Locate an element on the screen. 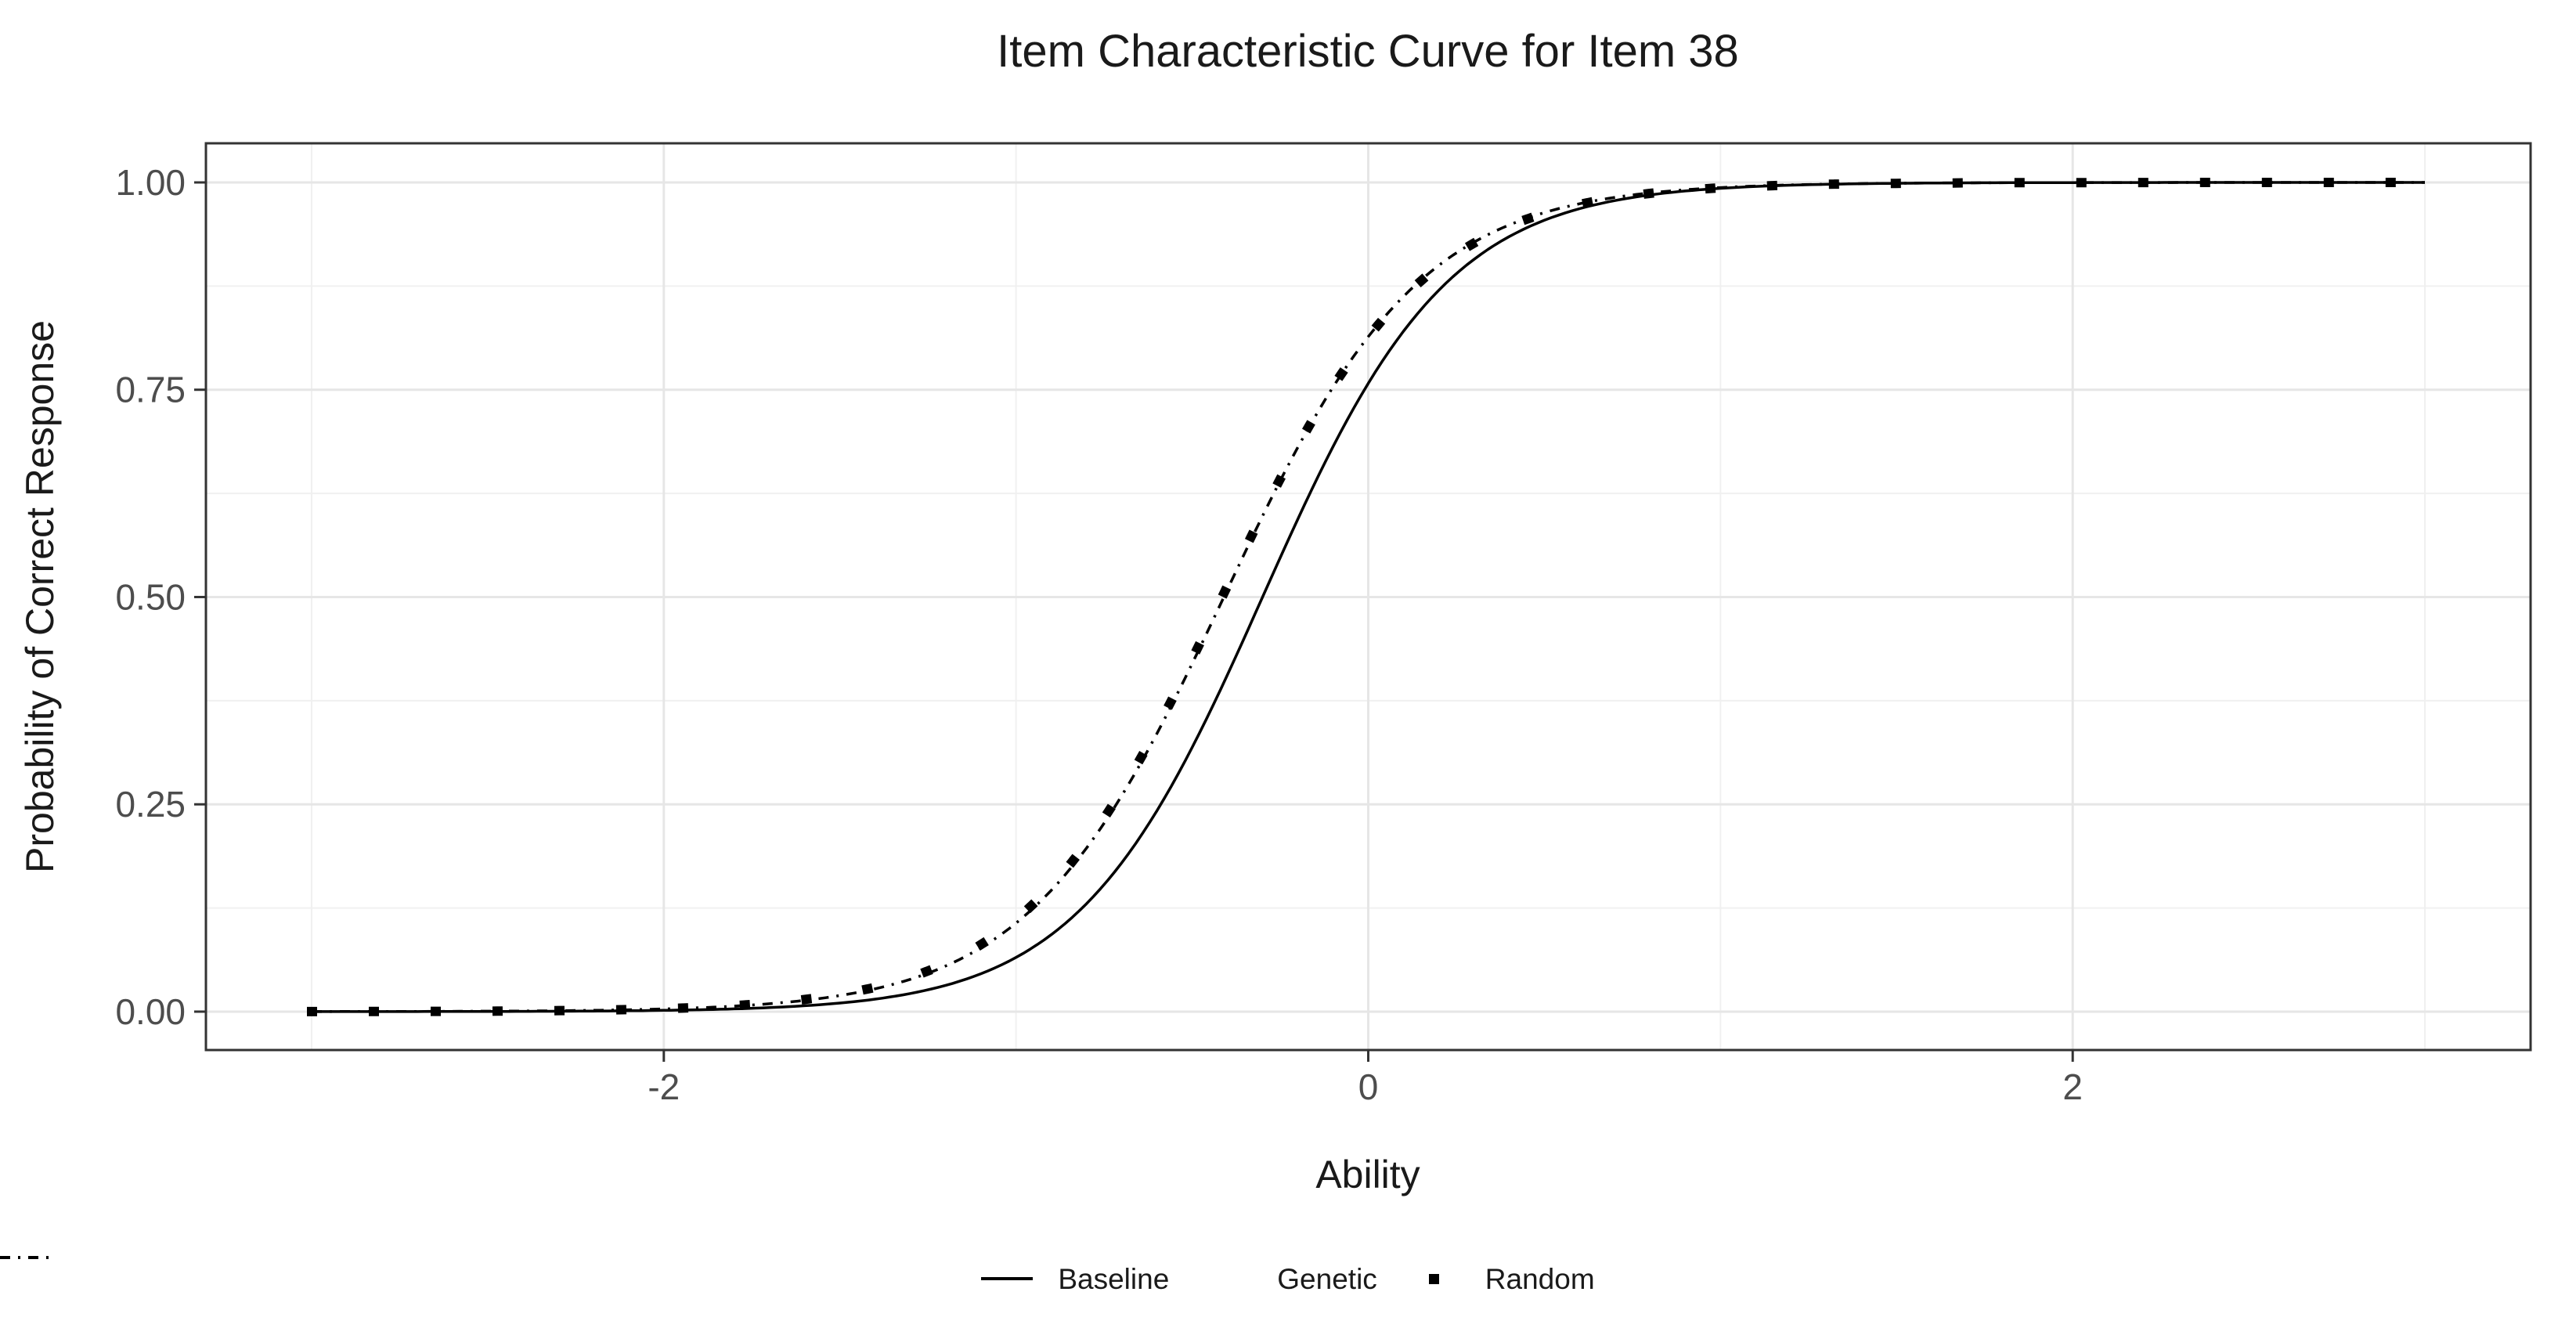 This screenshot has width=2576, height=1328. legend: Baseline Genetic Random is located at coordinates (1288, 1278).